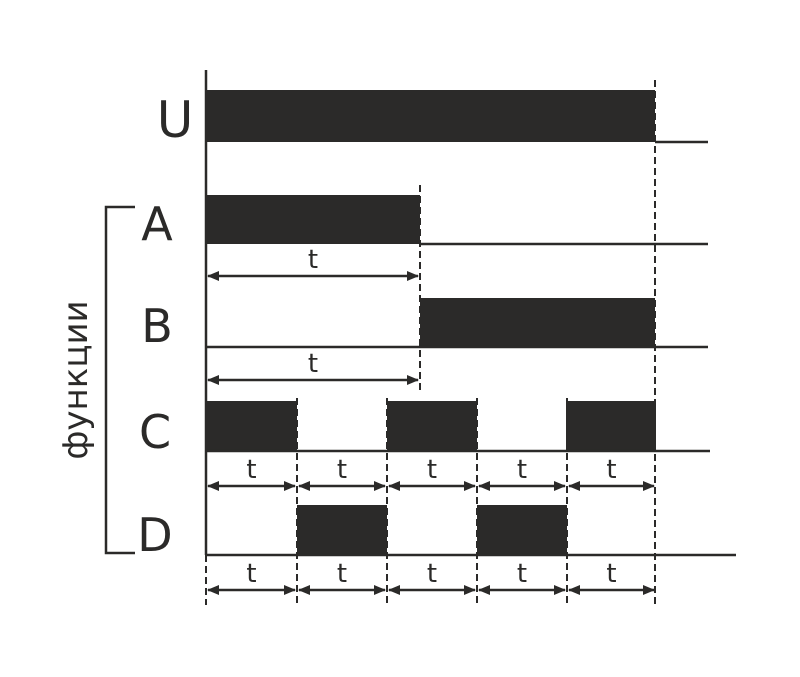  What do you see at coordinates (157, 224) in the screenshot?
I see `signal-label-a: A` at bounding box center [157, 224].